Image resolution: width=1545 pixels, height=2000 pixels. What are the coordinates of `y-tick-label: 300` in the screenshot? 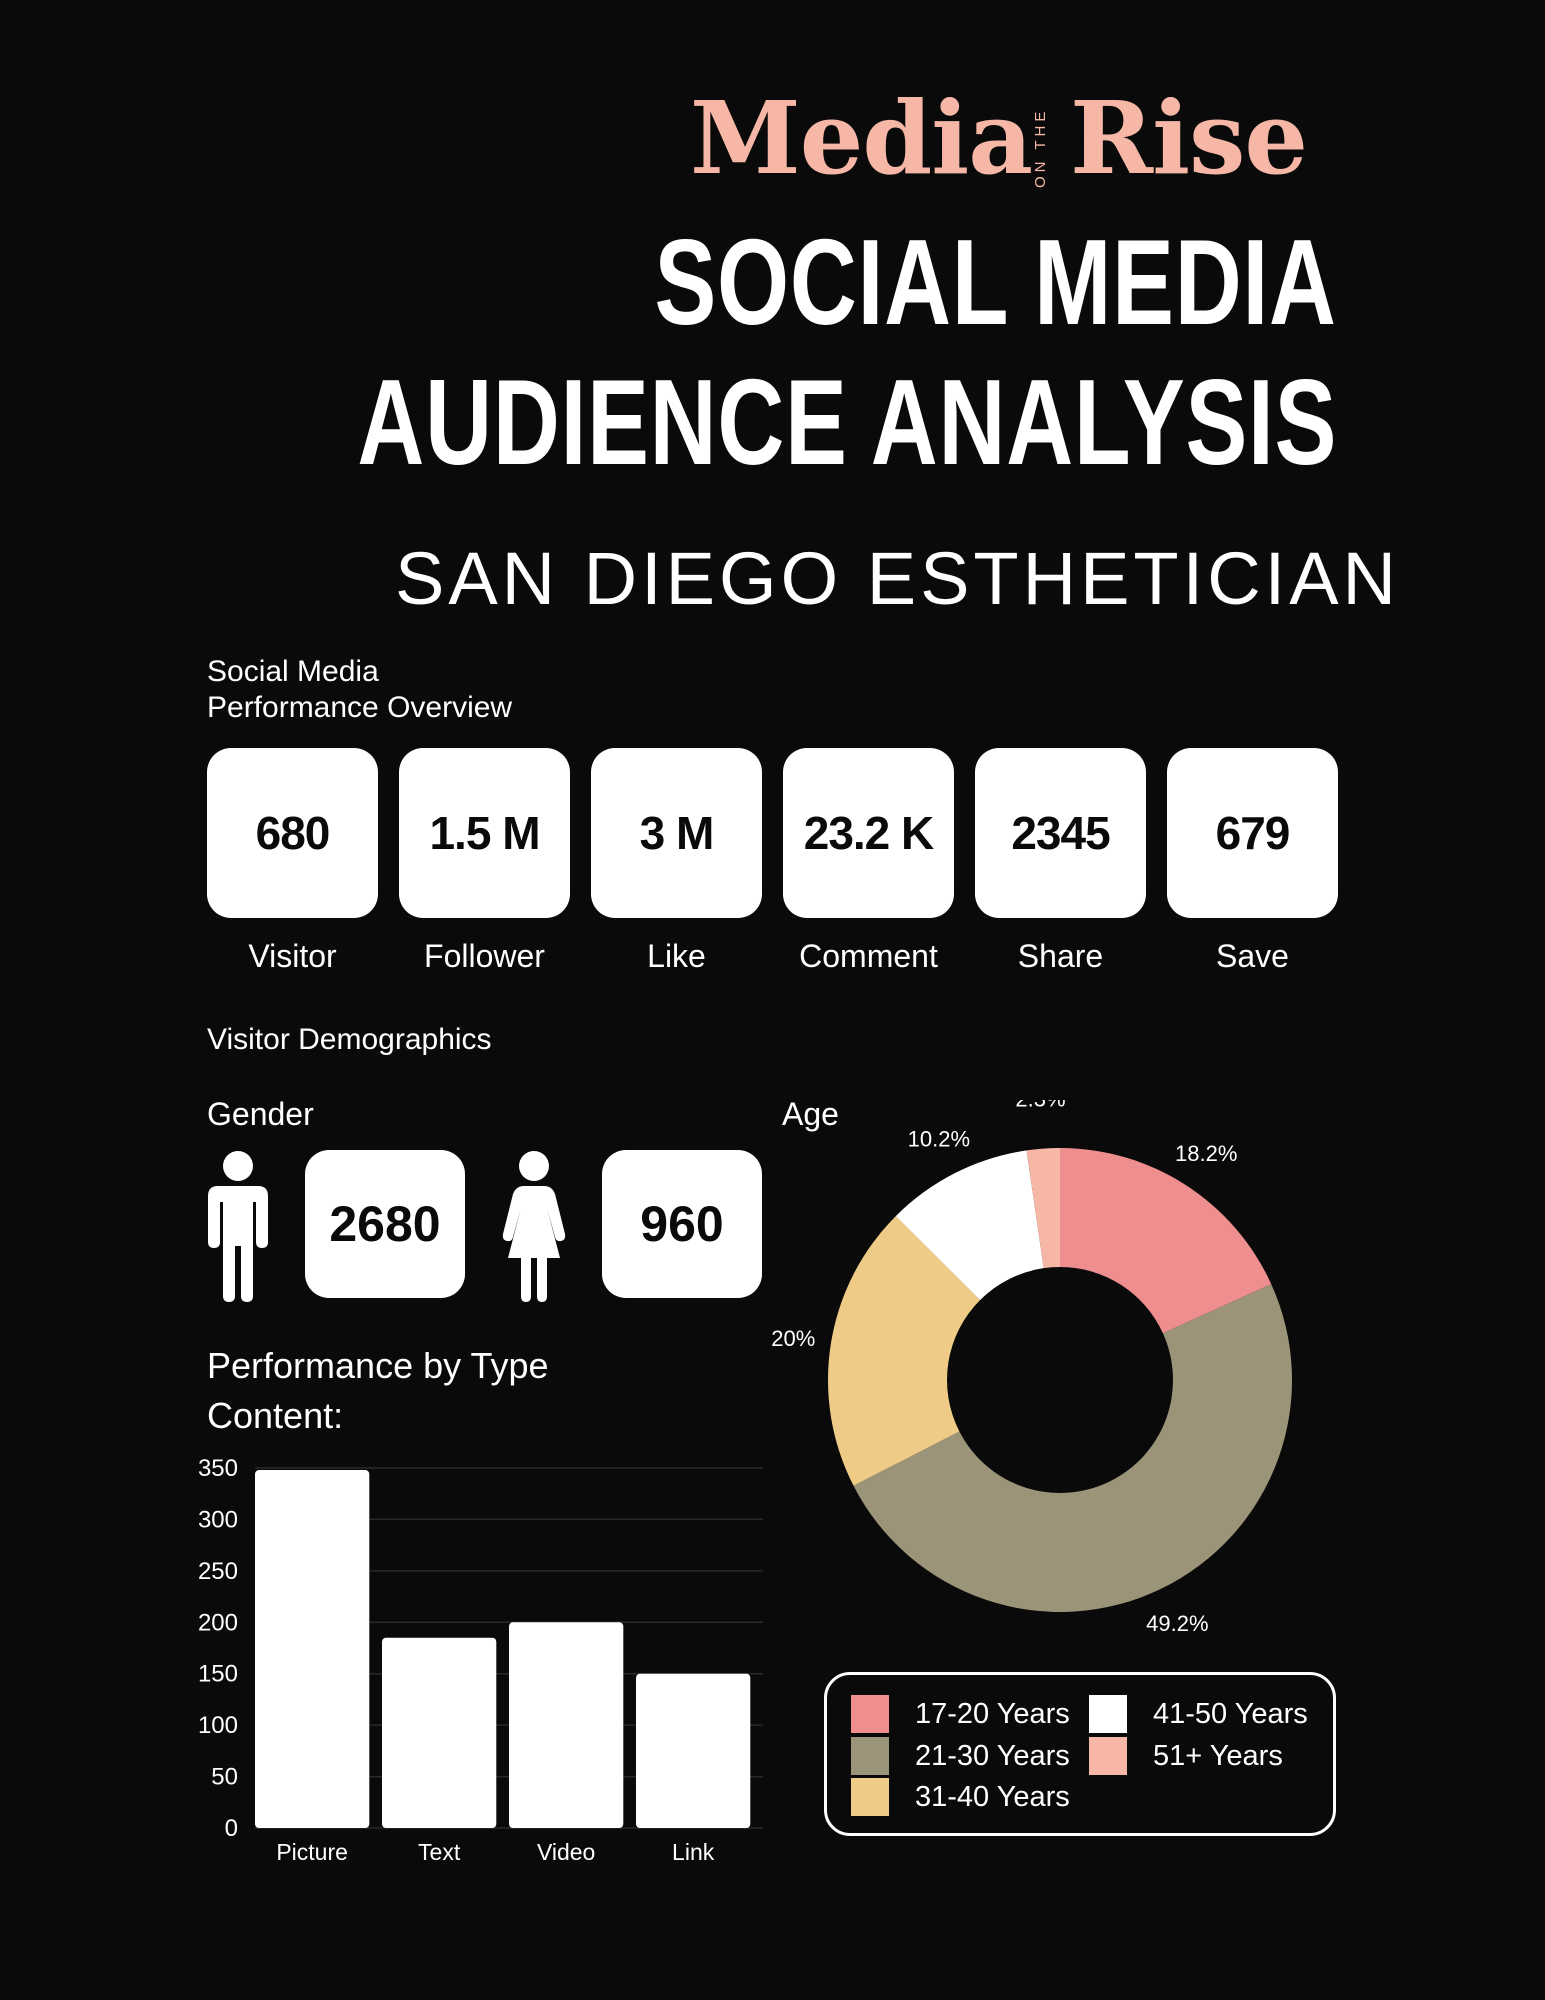 It's located at (218, 1519).